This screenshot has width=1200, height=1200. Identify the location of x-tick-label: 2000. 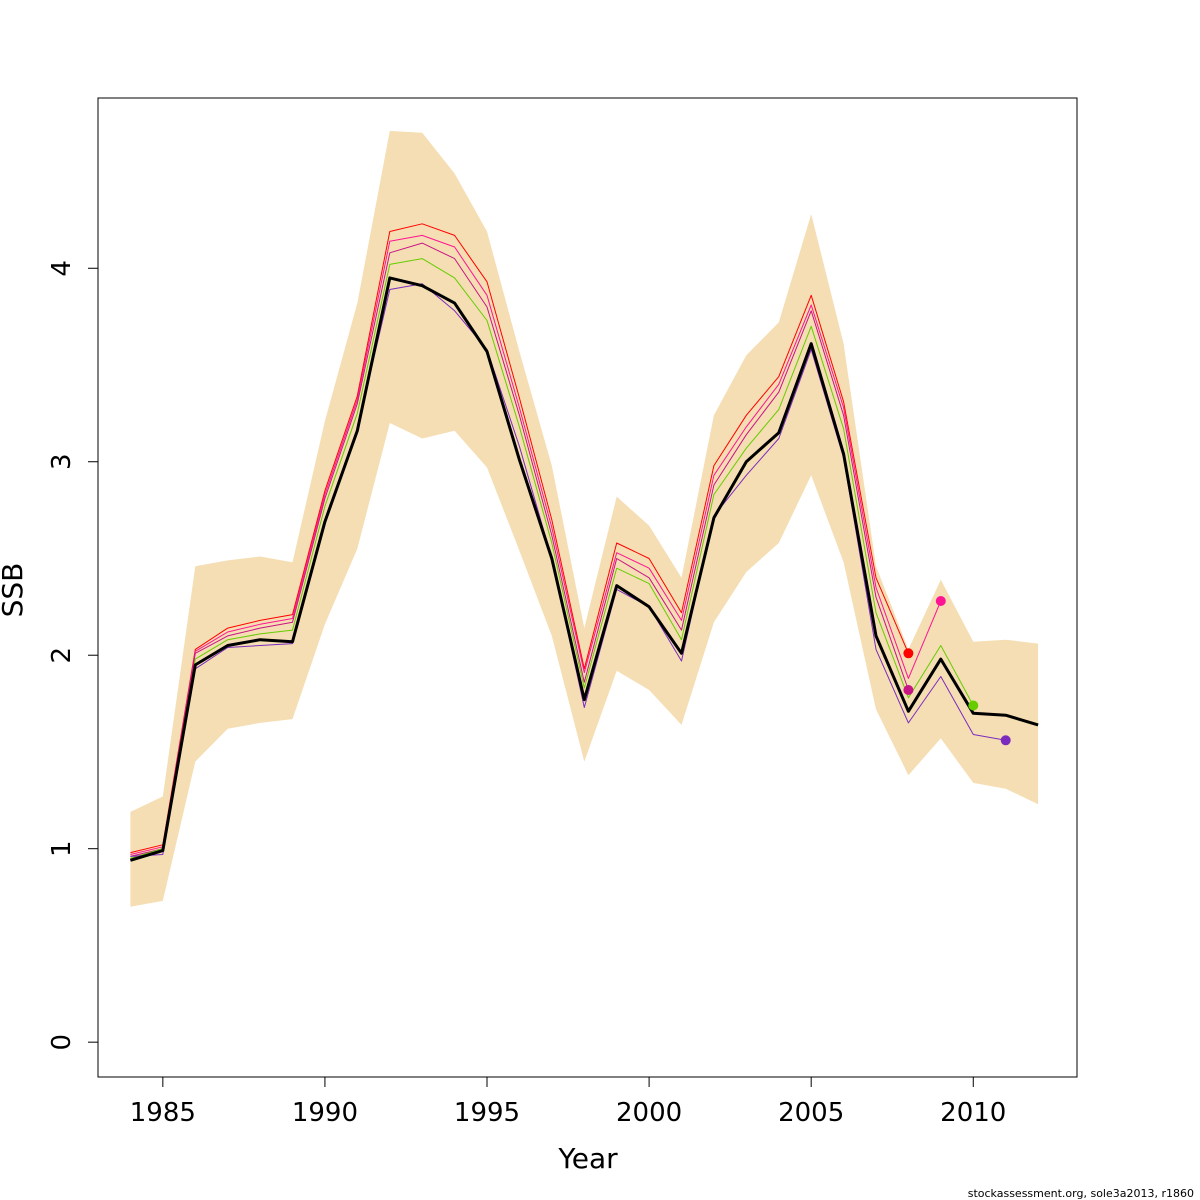
(649, 1113).